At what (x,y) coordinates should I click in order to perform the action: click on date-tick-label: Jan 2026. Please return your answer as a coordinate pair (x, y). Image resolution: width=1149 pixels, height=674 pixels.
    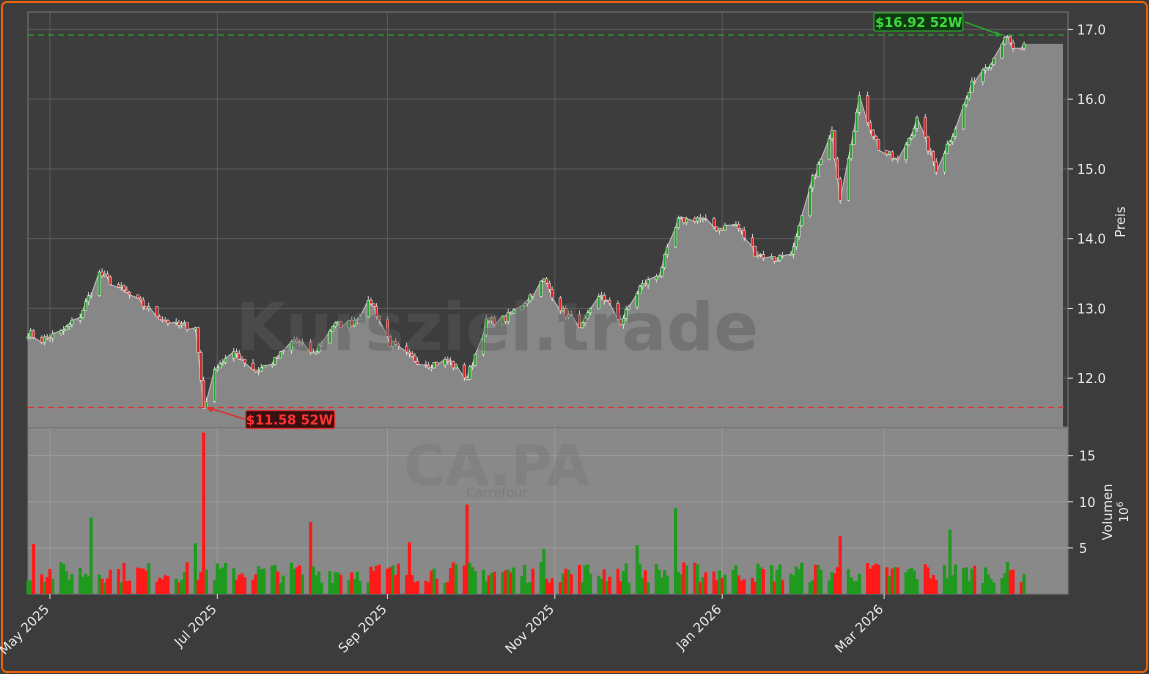
    Looking at the image, I should click on (699, 628).